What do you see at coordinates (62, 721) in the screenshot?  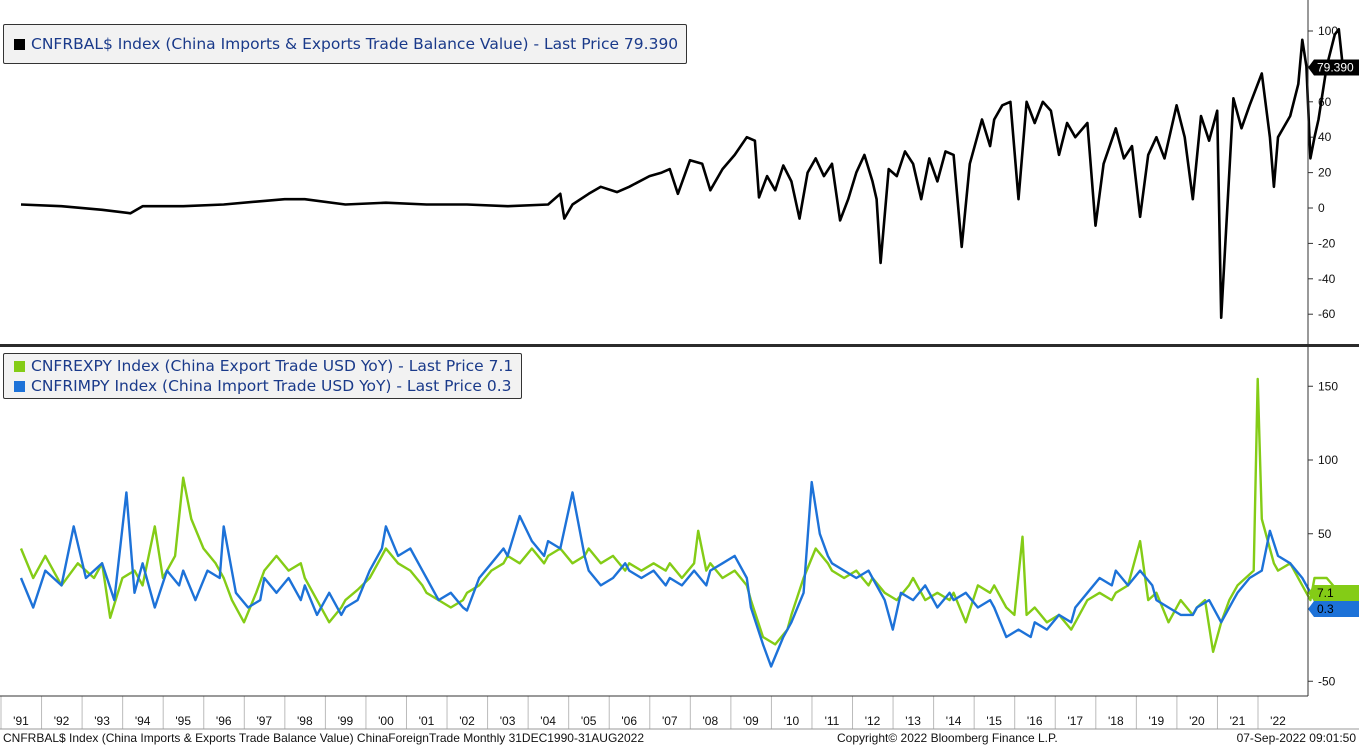 I see `x-tick-label: '92` at bounding box center [62, 721].